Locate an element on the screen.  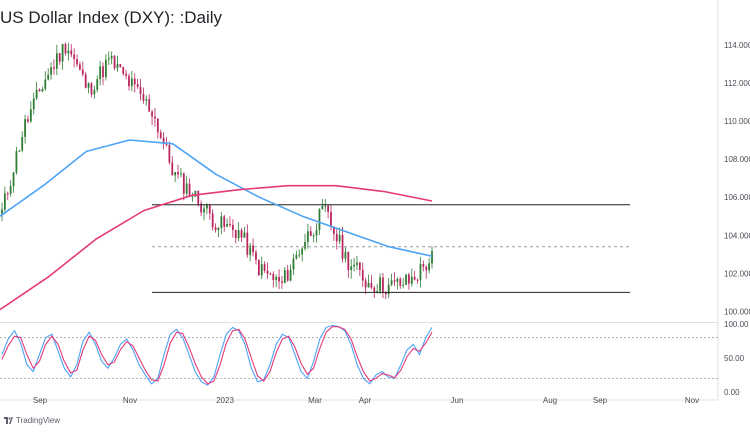
oscillator-tick-label: 0.00 is located at coordinates (732, 392).